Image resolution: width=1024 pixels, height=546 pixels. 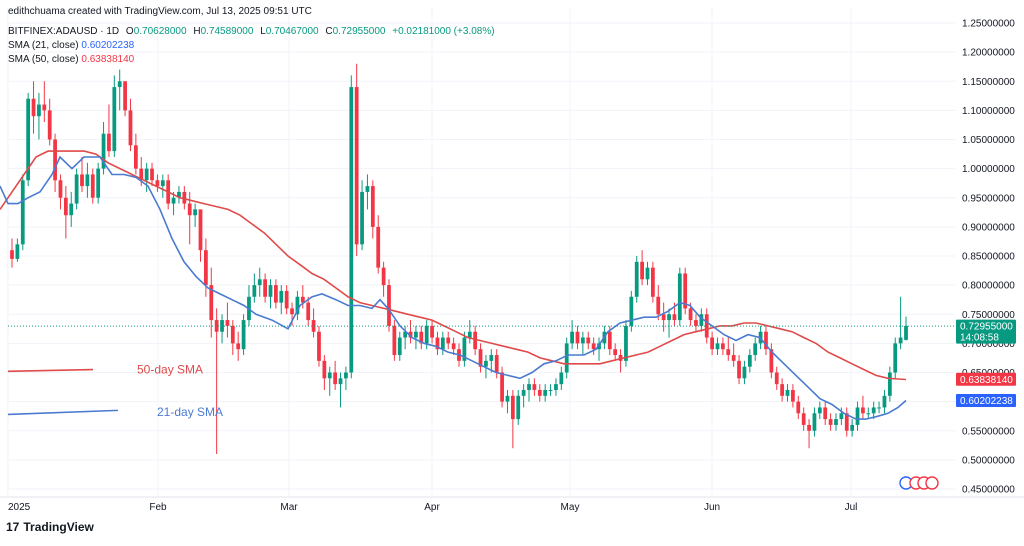 What do you see at coordinates (71, 45) in the screenshot?
I see `sma21-legend: SMA (21, close) 0.60202238` at bounding box center [71, 45].